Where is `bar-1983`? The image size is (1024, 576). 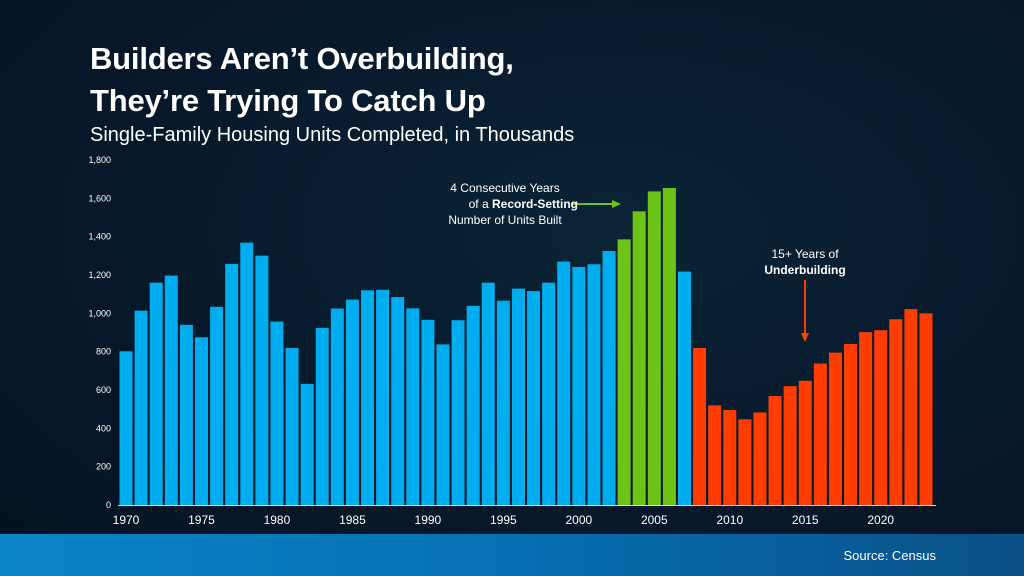 bar-1983 is located at coordinates (322, 416).